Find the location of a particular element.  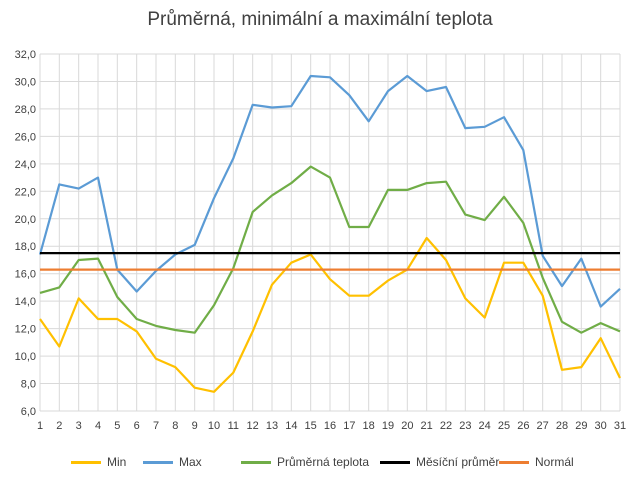

x-tick-label: 20 is located at coordinates (407, 426).